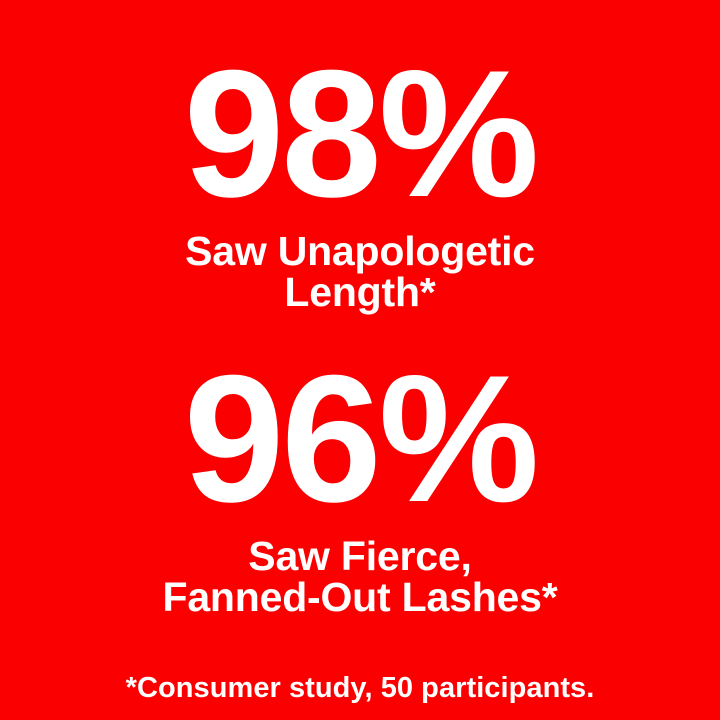  What do you see at coordinates (360, 688) in the screenshot?
I see `footnote-text: *Consumer study, 50 participants.` at bounding box center [360, 688].